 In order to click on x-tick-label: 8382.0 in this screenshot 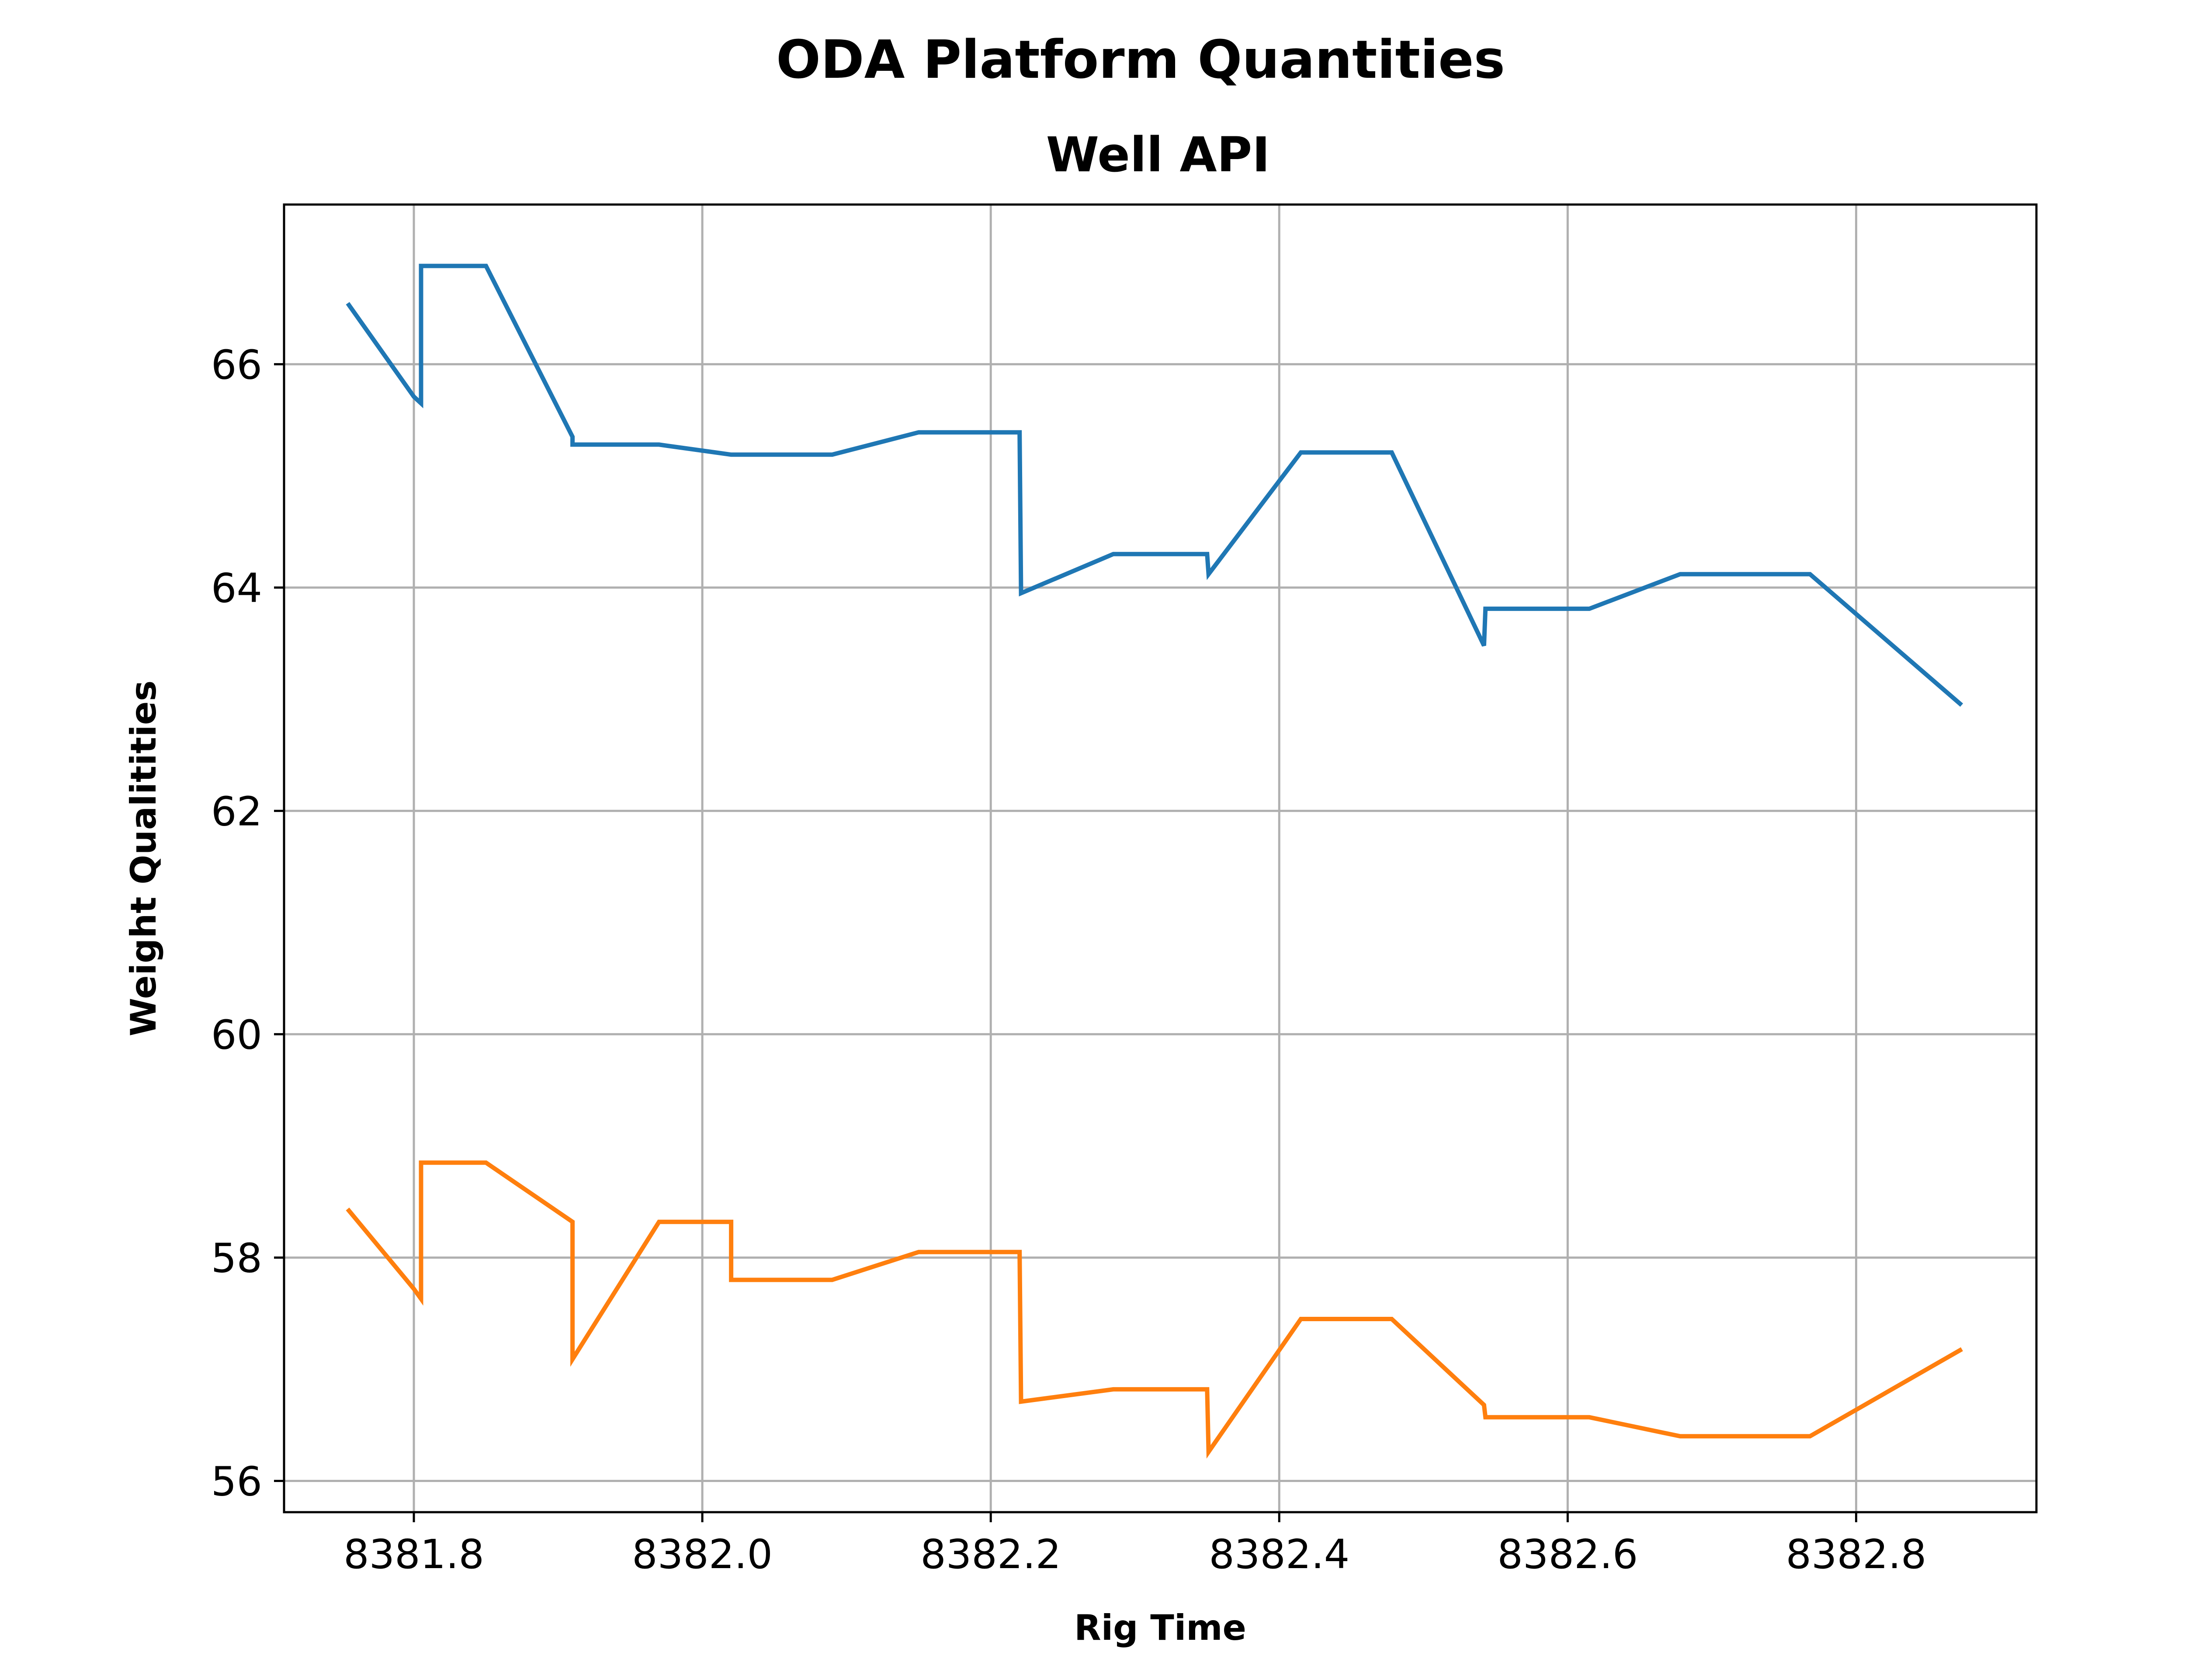, I will do `click(702, 1554)`.